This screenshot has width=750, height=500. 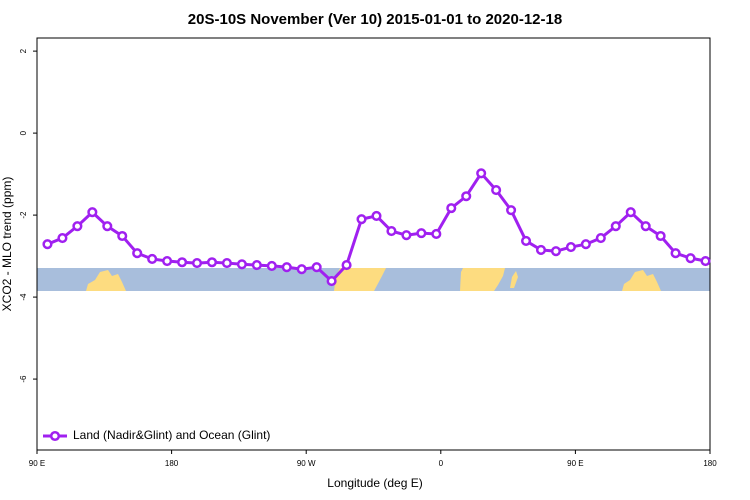 I want to click on y-axis-label: XCO2 - MLO trend (ppm), so click(x=7, y=244).